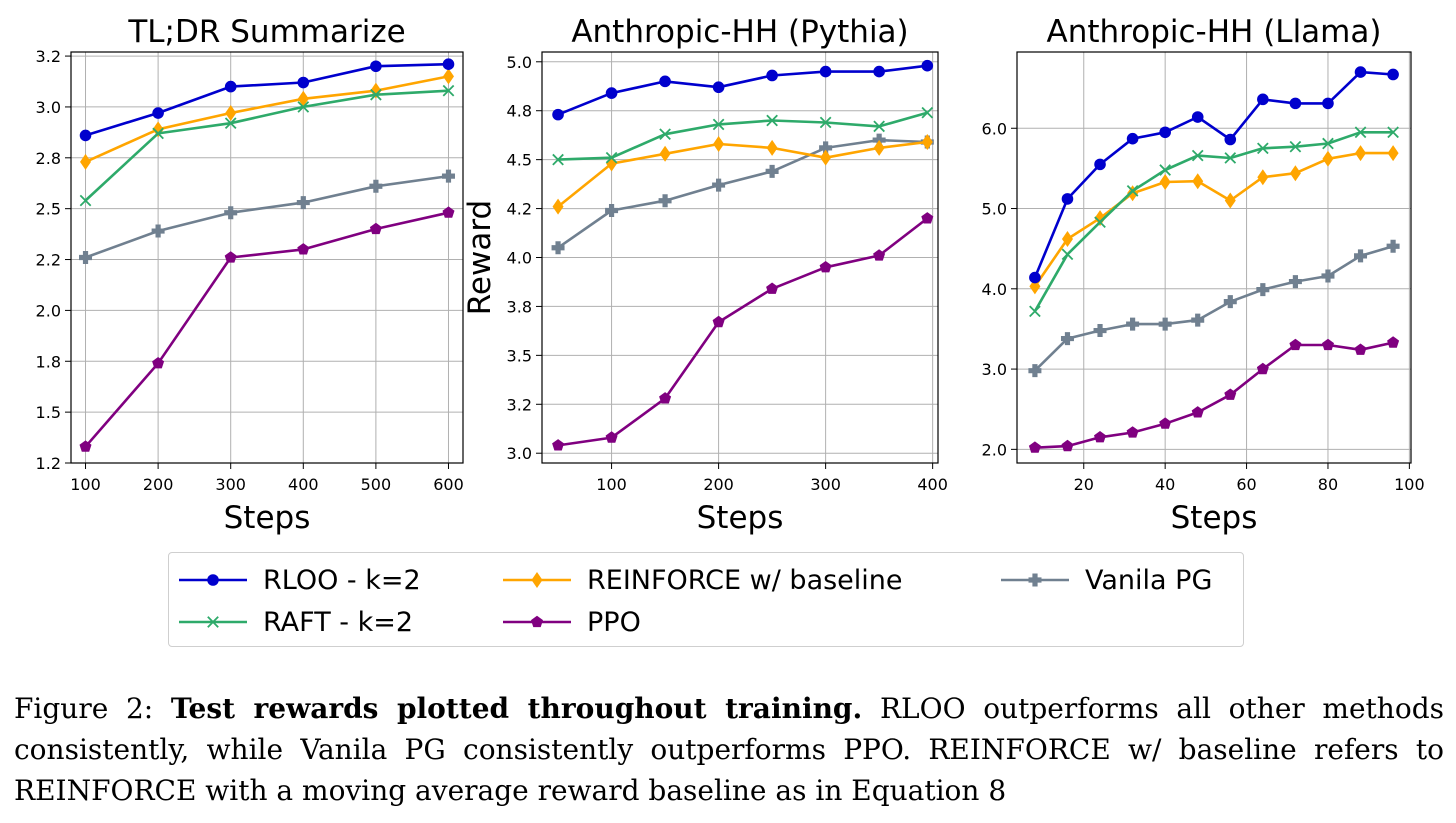  Describe the element at coordinates (743, 332) in the screenshot. I see `series-line-ppo` at that location.